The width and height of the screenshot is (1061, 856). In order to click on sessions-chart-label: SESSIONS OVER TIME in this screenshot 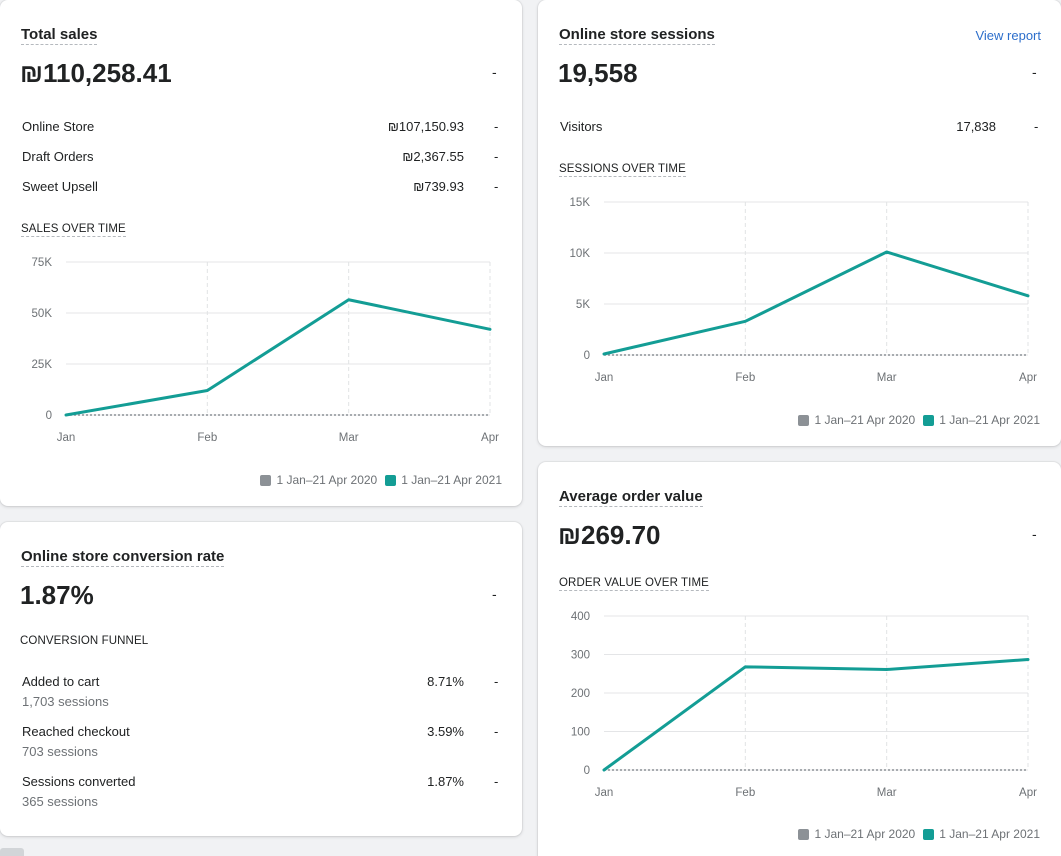, I will do `click(622, 170)`.